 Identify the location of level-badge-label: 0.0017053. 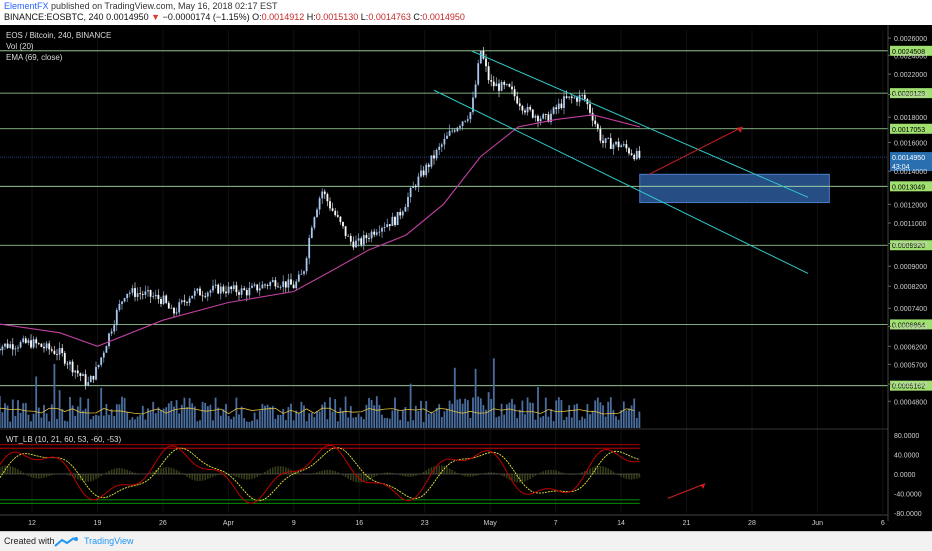
(908, 130).